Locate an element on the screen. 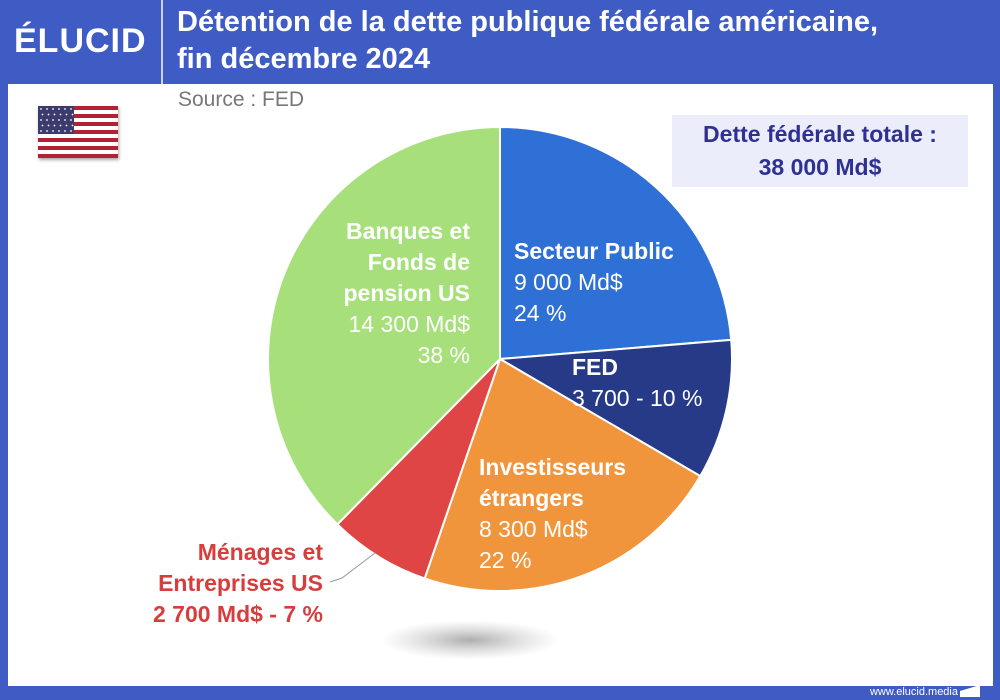 The height and width of the screenshot is (700, 1000). label-line: 24 % is located at coordinates (540, 313).